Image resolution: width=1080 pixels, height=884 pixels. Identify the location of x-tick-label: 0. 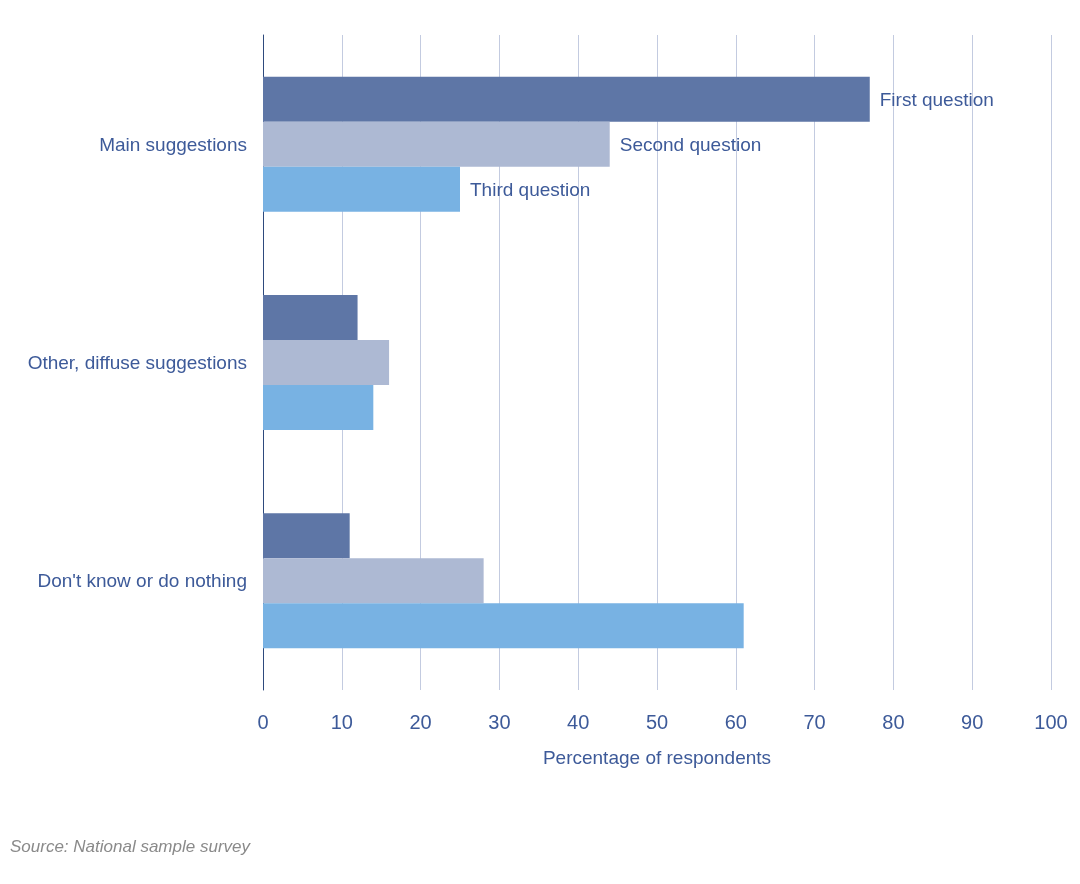
(263, 722).